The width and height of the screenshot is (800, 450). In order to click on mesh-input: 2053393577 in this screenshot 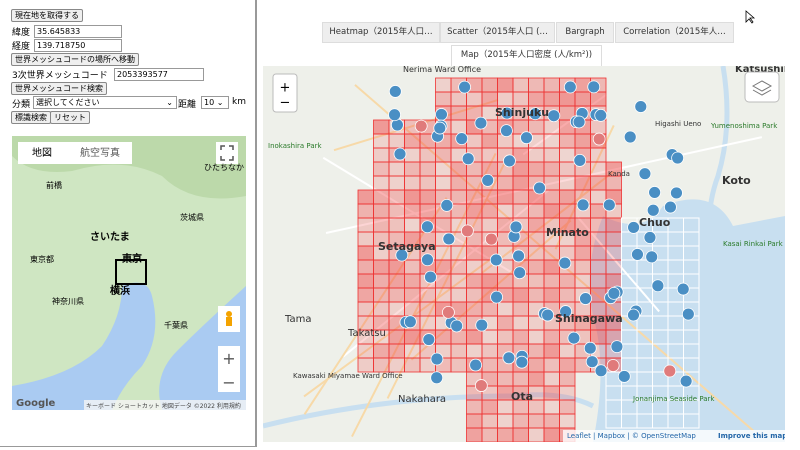, I will do `click(159, 74)`.